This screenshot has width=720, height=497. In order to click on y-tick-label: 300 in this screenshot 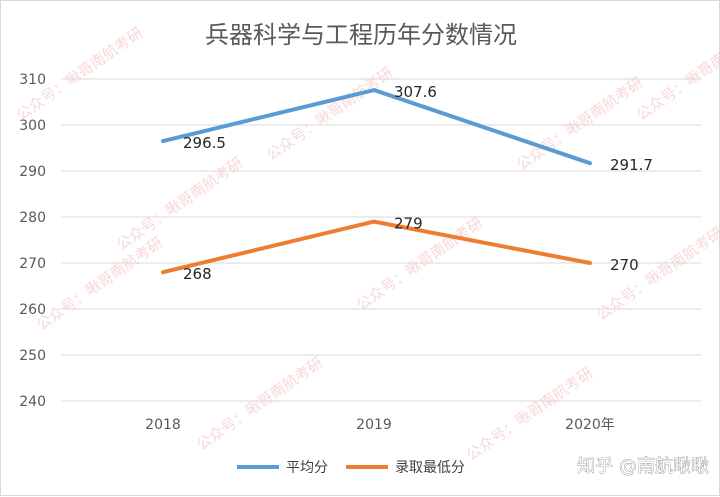, I will do `click(32, 126)`.